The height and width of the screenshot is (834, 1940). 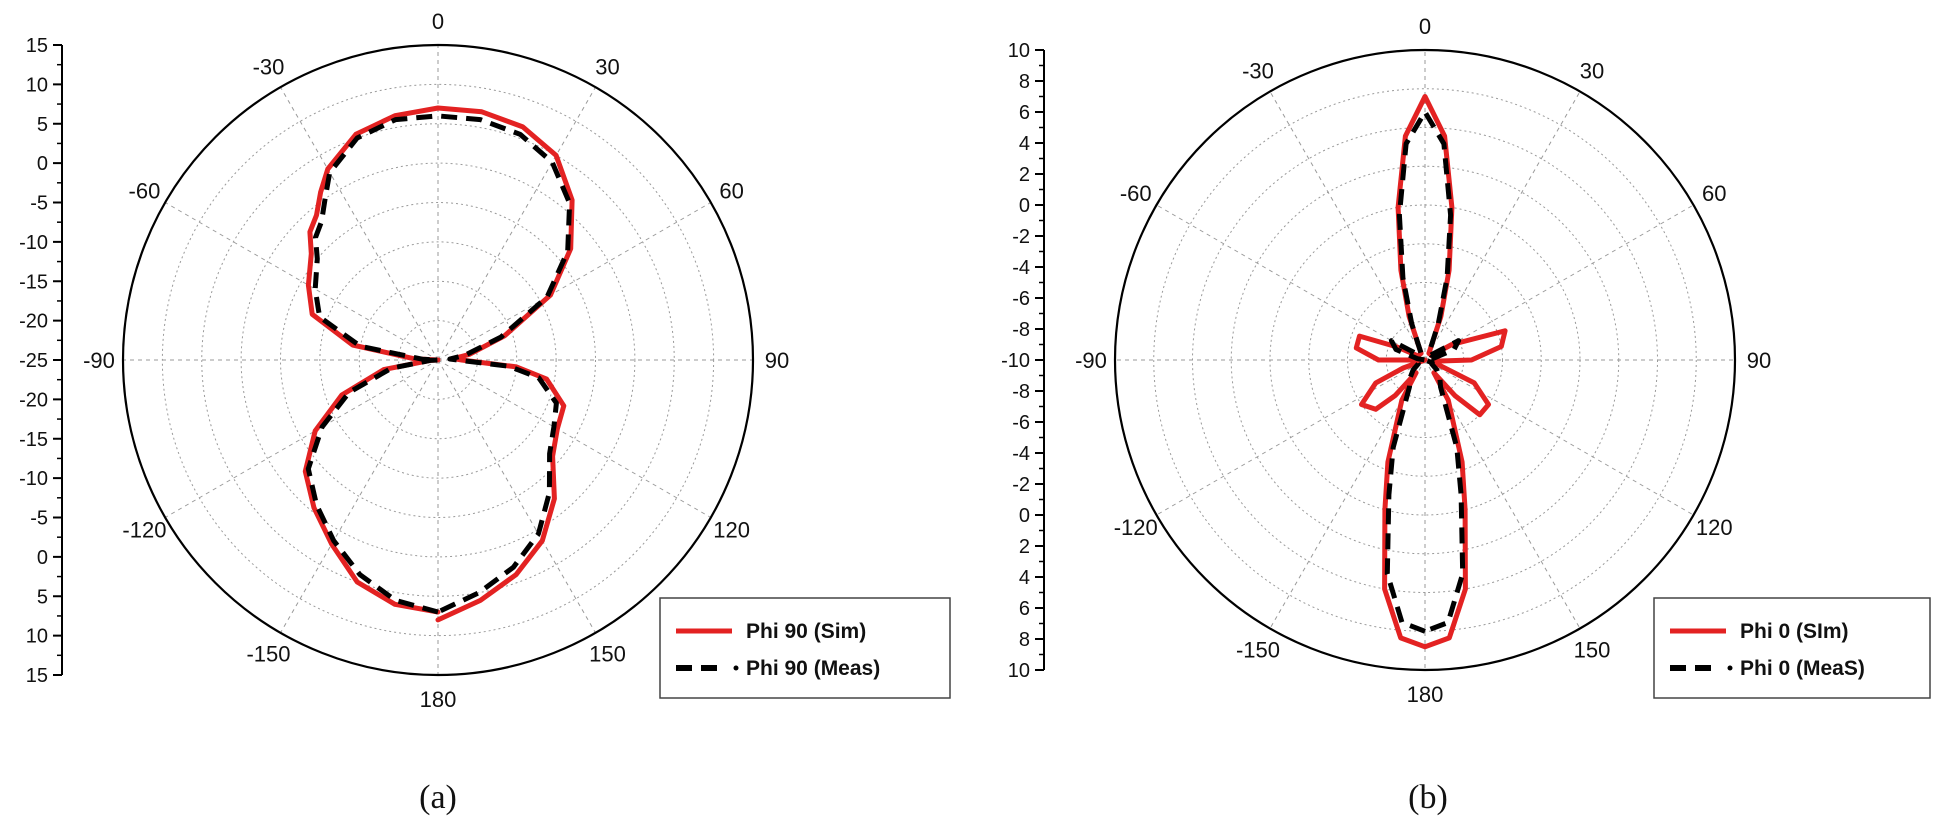 What do you see at coordinates (1802, 668) in the screenshot?
I see `legend-label-meas: Phi 0 (MeaS)` at bounding box center [1802, 668].